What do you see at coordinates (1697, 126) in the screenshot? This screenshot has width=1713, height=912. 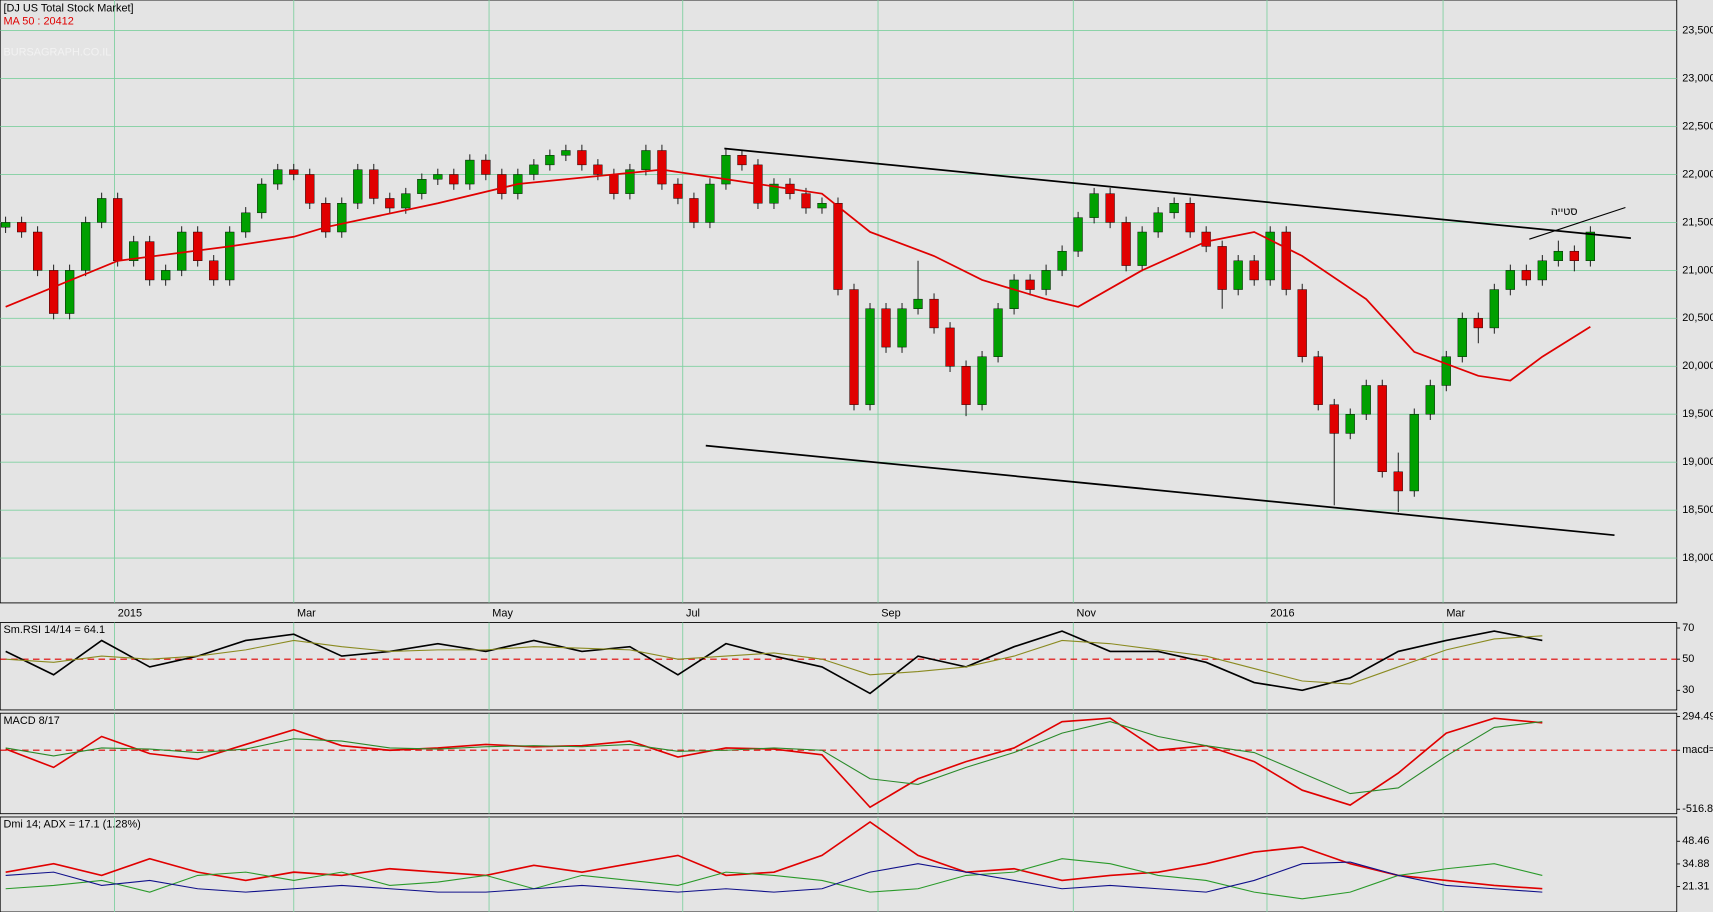 I see `y-tick-label: 22,500` at bounding box center [1697, 126].